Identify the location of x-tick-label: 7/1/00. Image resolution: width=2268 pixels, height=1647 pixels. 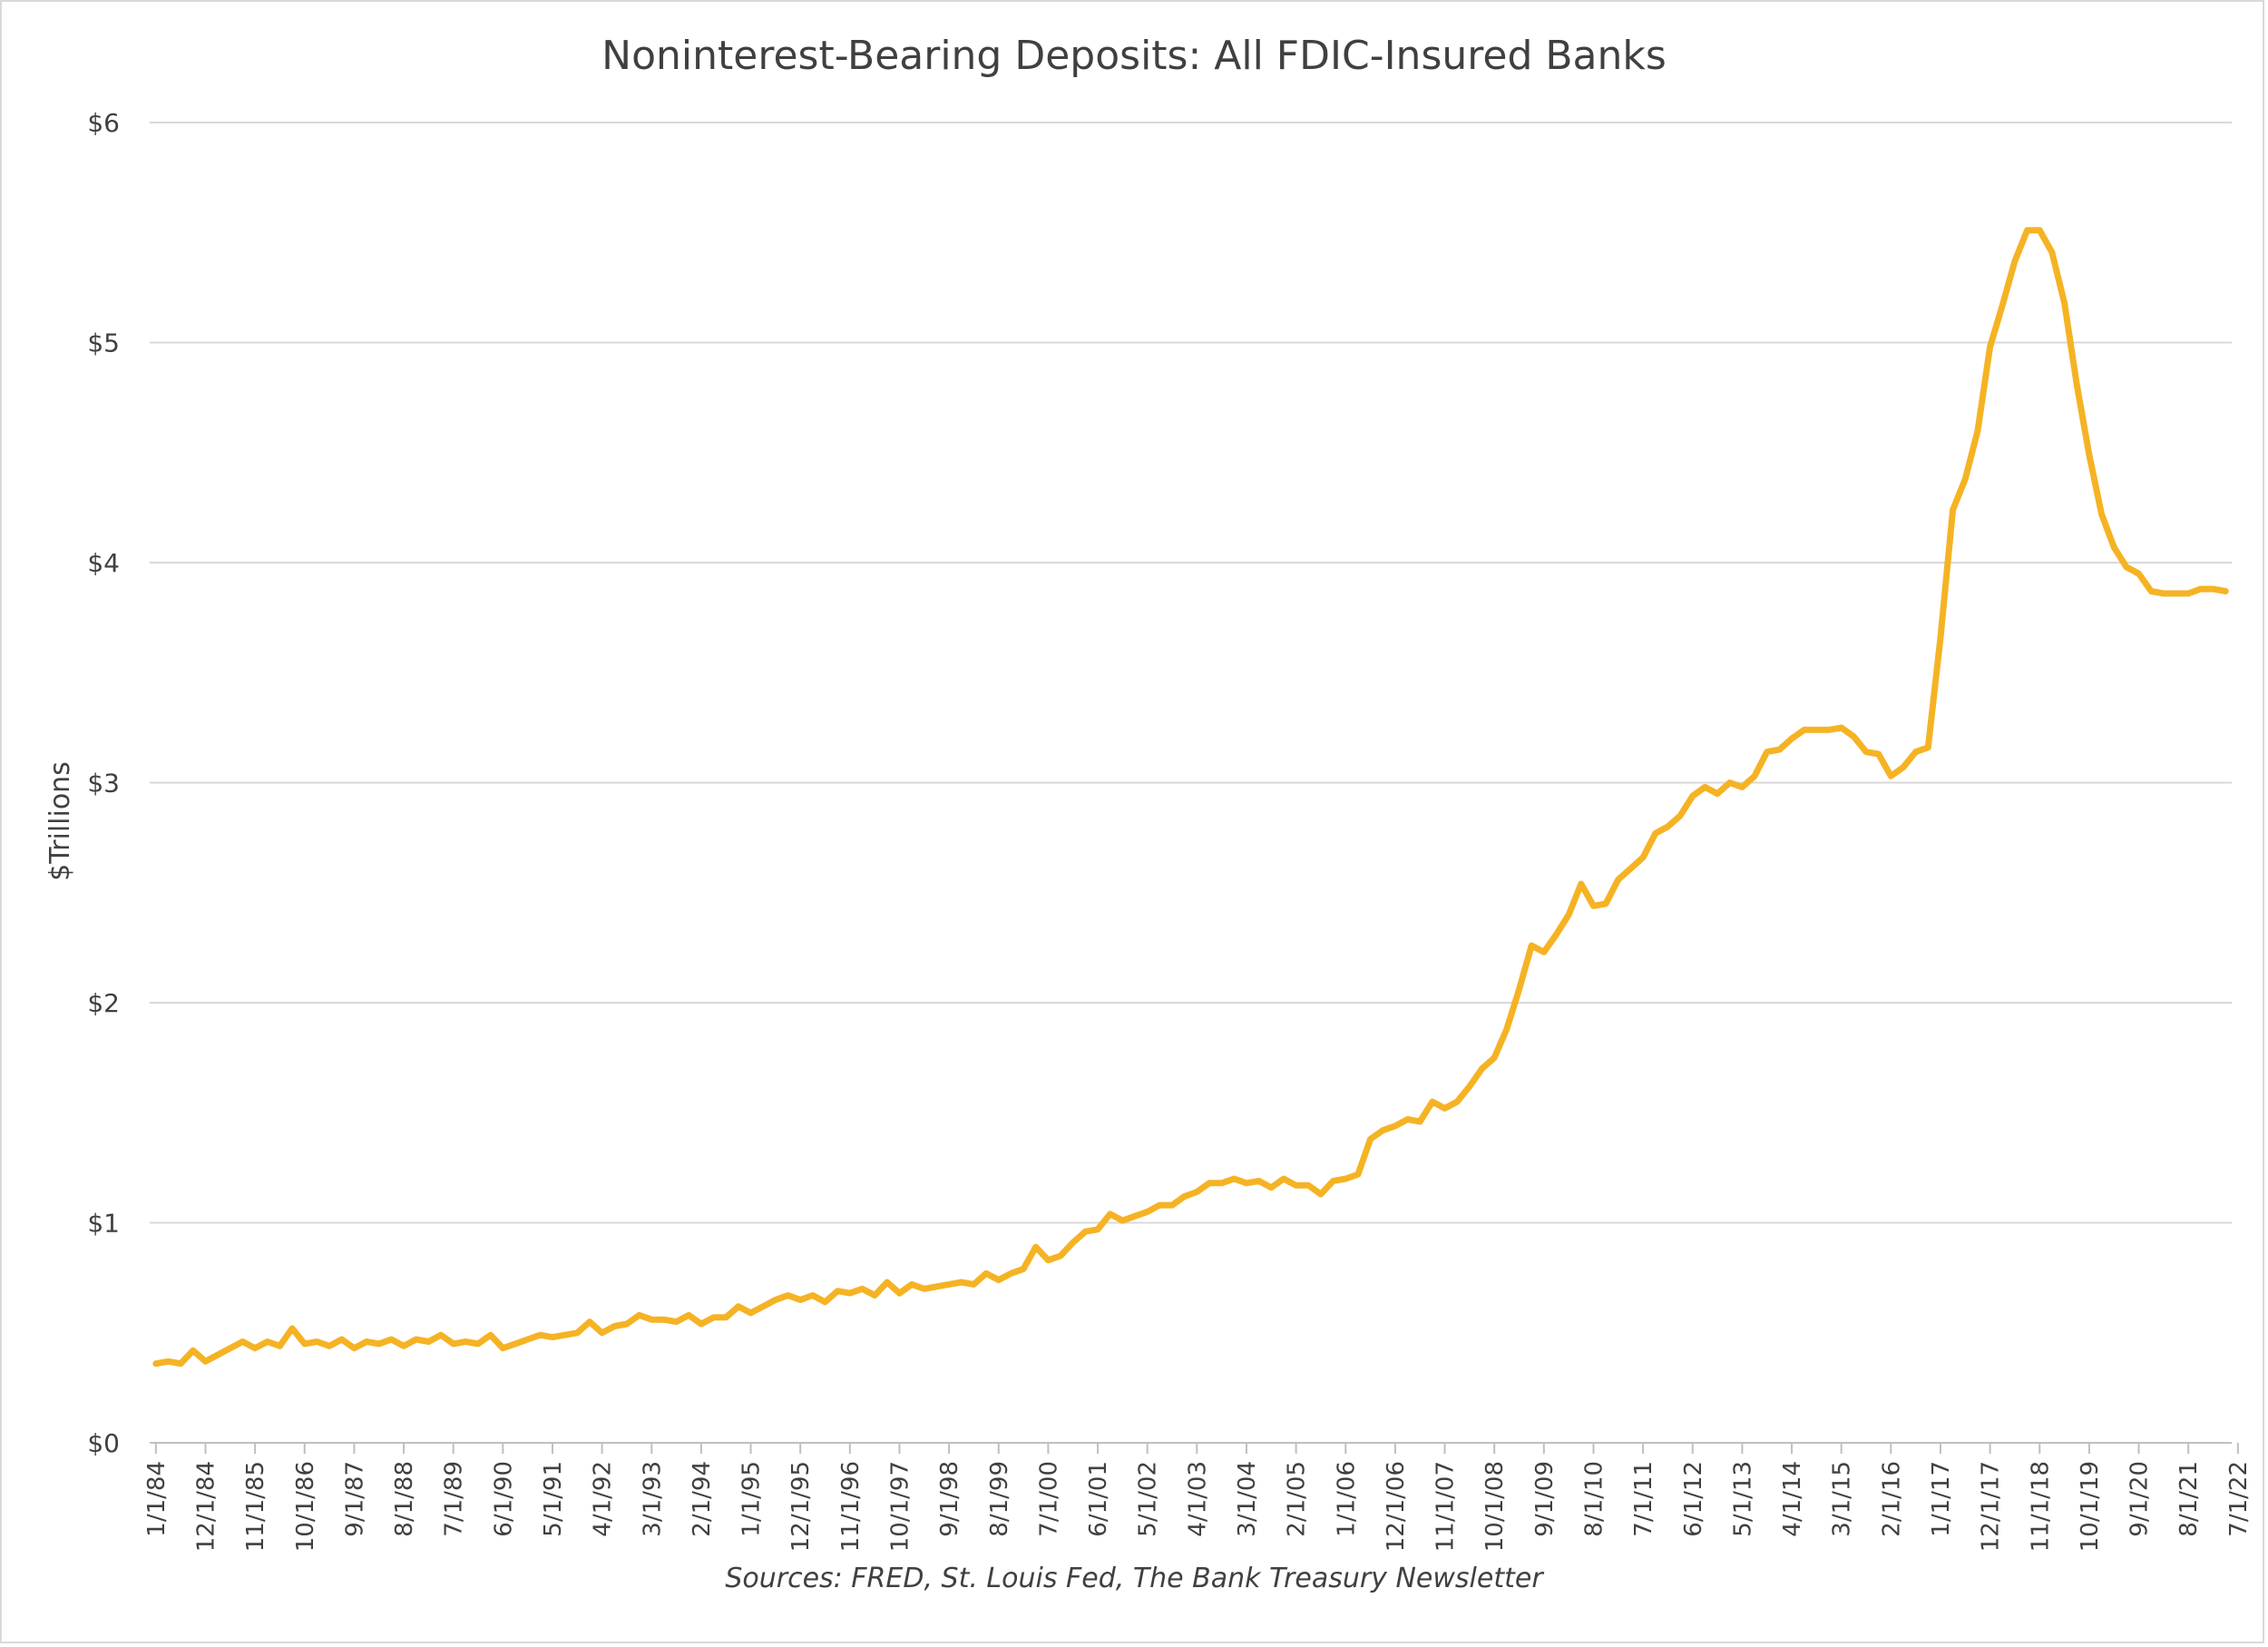
(1049, 1499).